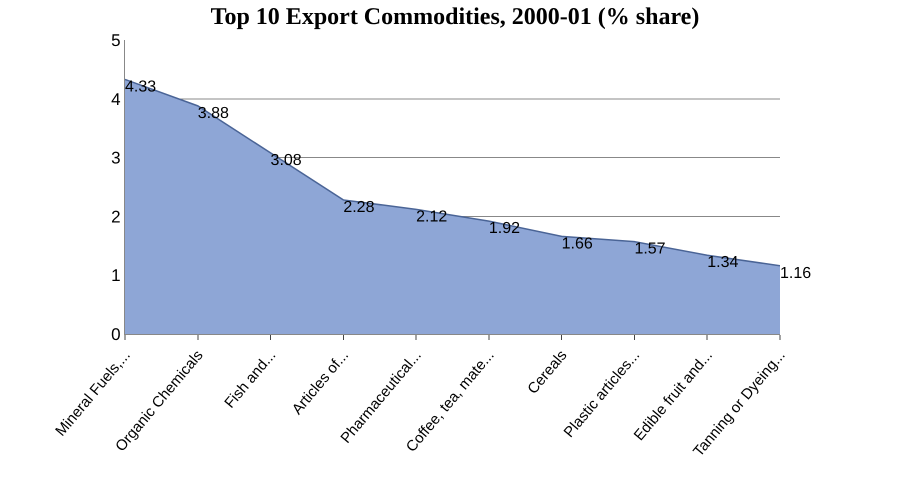 The width and height of the screenshot is (910, 484). Describe the element at coordinates (116, 276) in the screenshot. I see `y-tick-label: 1` at that location.